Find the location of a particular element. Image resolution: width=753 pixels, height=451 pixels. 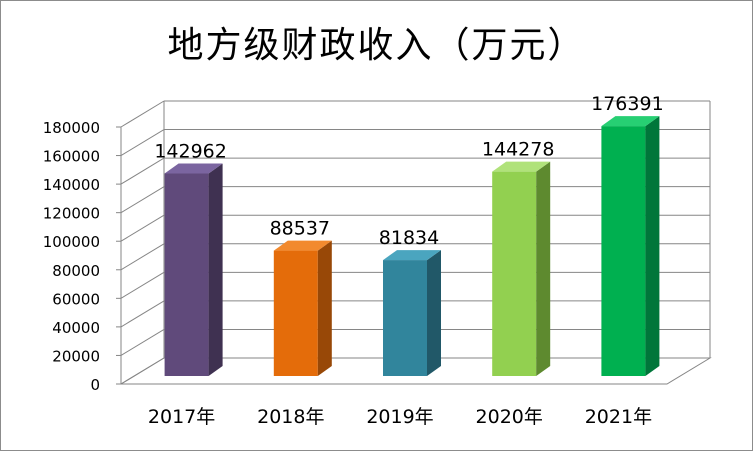

y-tick-label: 0 is located at coordinates (95, 385).